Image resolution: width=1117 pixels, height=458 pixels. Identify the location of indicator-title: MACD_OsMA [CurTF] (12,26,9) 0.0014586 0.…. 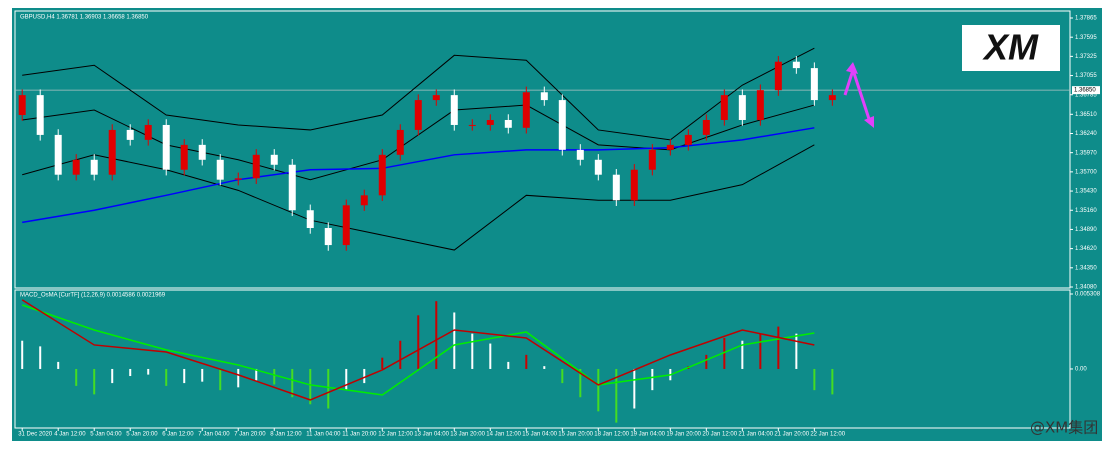
(93, 296).